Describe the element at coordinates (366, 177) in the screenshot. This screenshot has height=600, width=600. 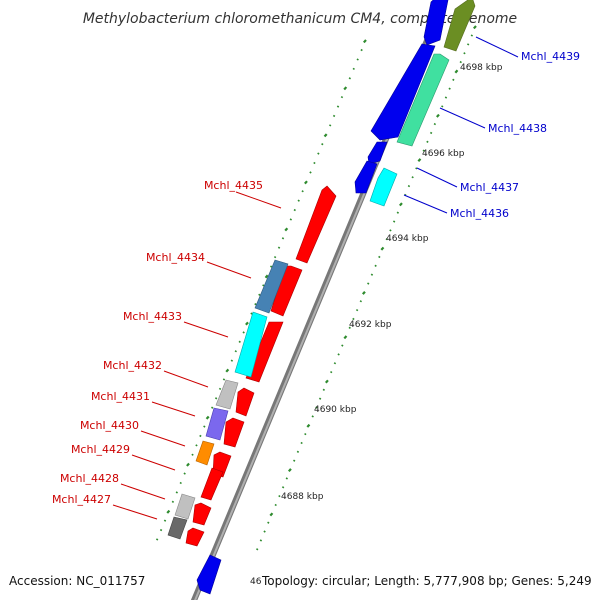
I see `gene-block-blue-small` at that location.